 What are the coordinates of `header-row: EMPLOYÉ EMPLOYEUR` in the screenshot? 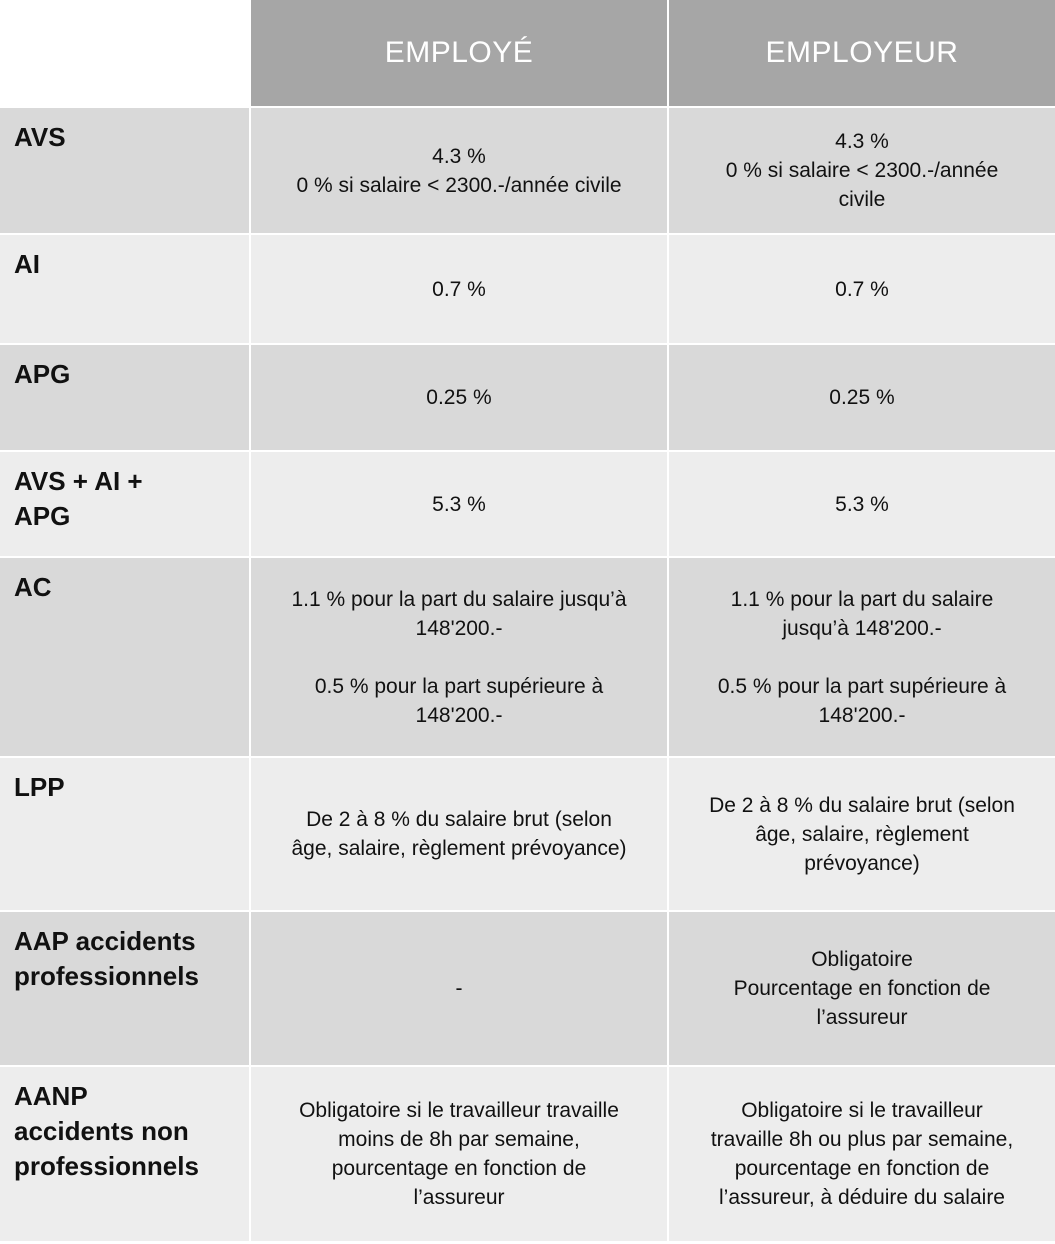 It's located at (527, 53).